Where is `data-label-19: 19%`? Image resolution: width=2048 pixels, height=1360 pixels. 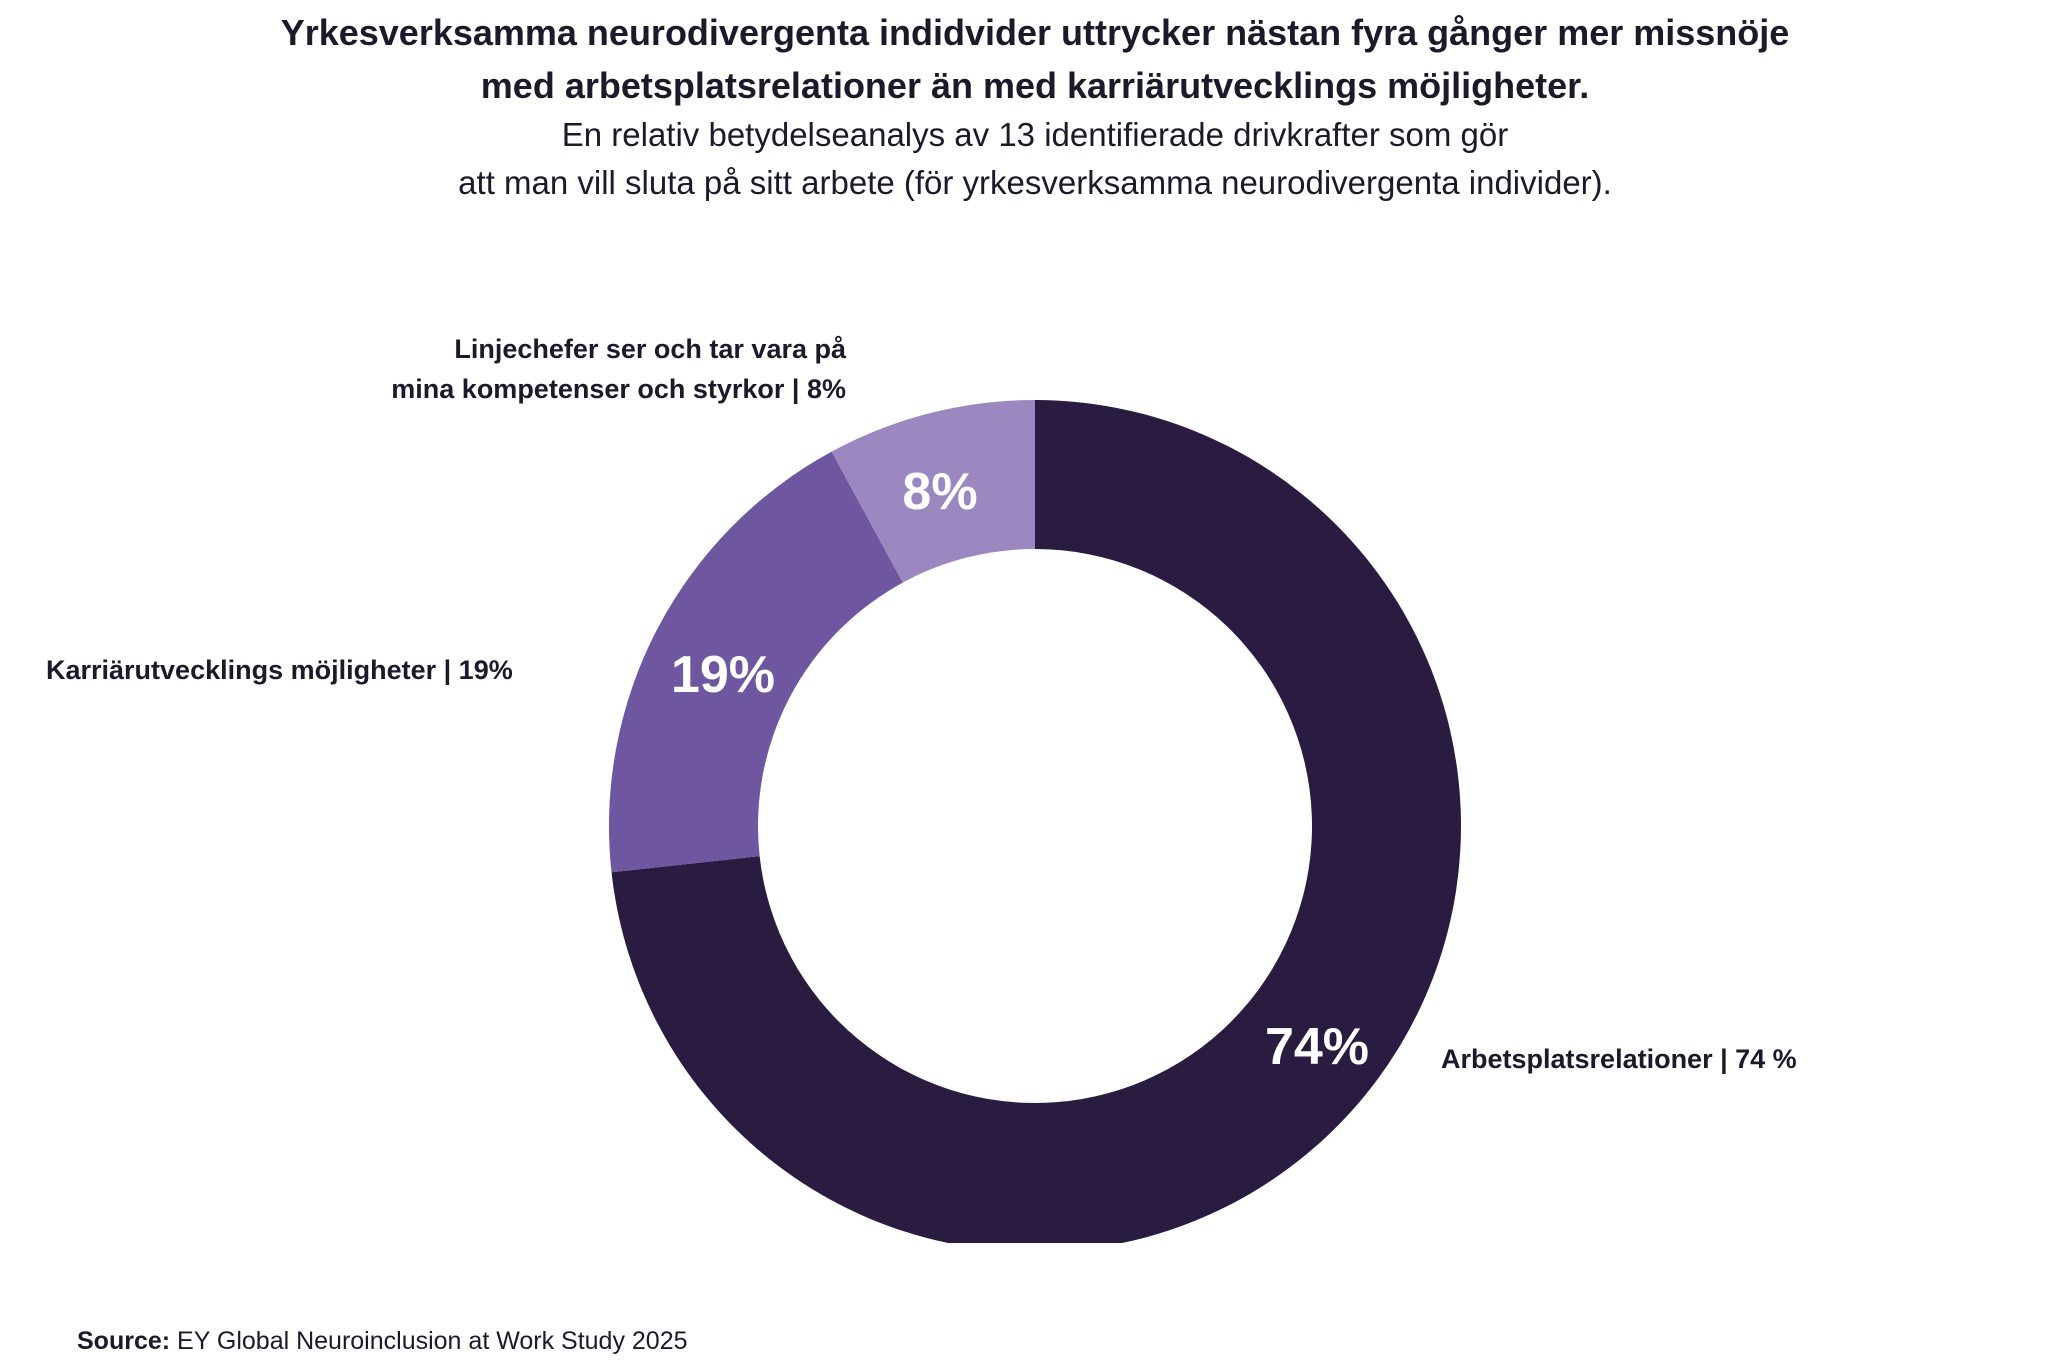
data-label-19: 19% is located at coordinates (723, 675).